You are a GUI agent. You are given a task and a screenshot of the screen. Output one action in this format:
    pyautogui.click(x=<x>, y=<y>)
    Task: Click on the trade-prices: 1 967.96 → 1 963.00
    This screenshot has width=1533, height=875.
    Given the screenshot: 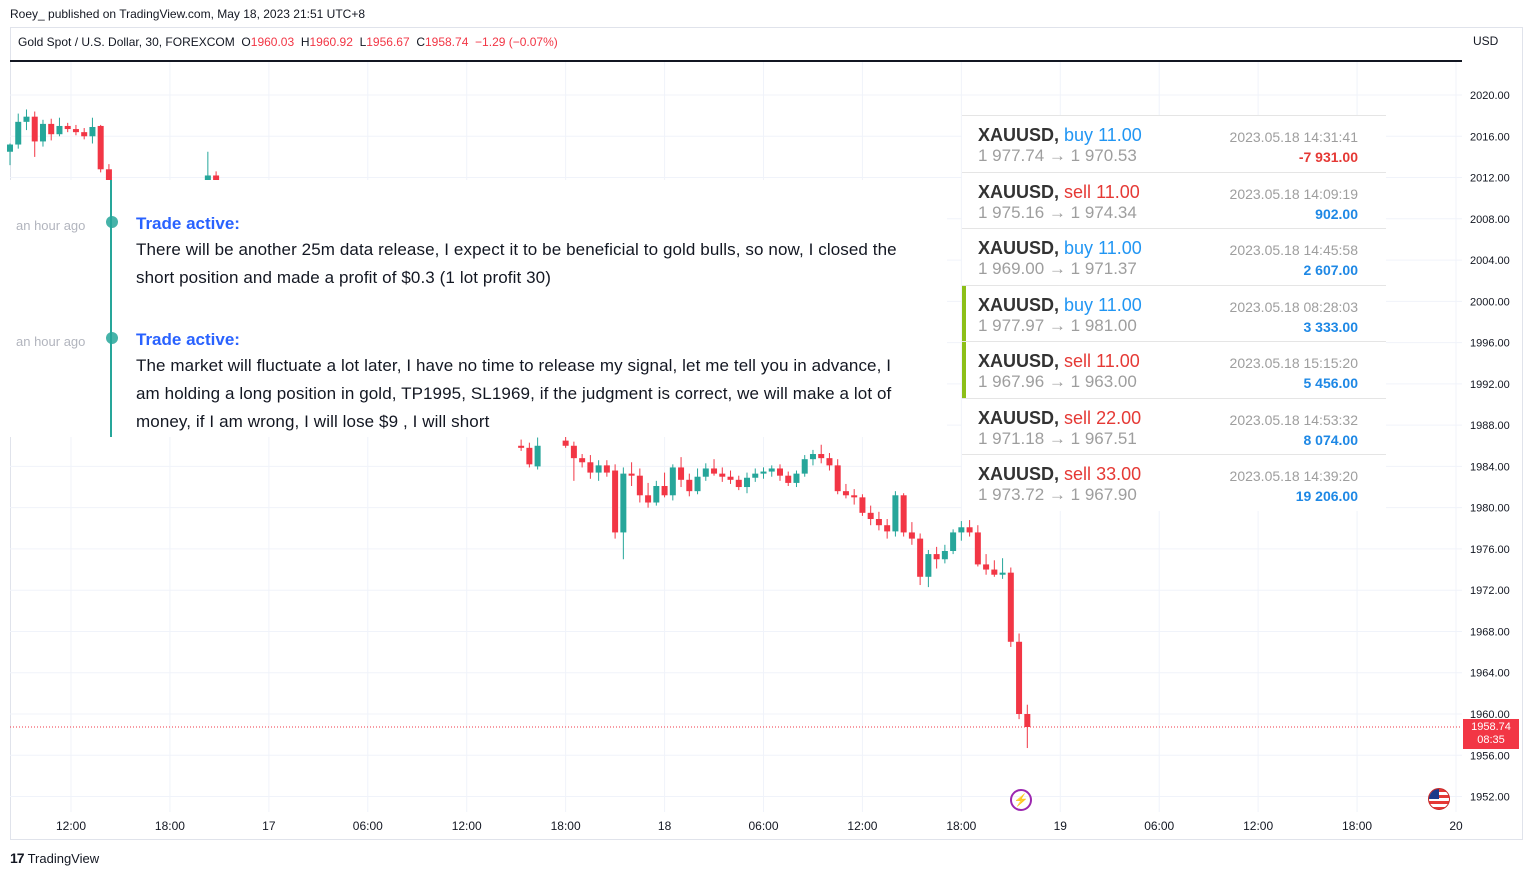 What is the action you would take?
    pyautogui.click(x=1057, y=382)
    